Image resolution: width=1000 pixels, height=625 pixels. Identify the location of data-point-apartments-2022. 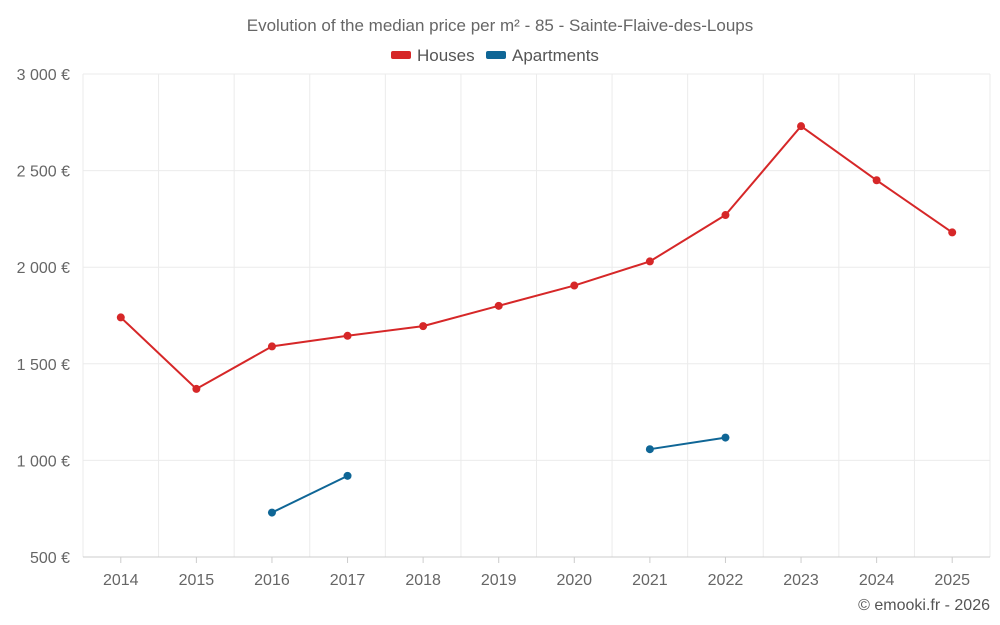
(725, 437).